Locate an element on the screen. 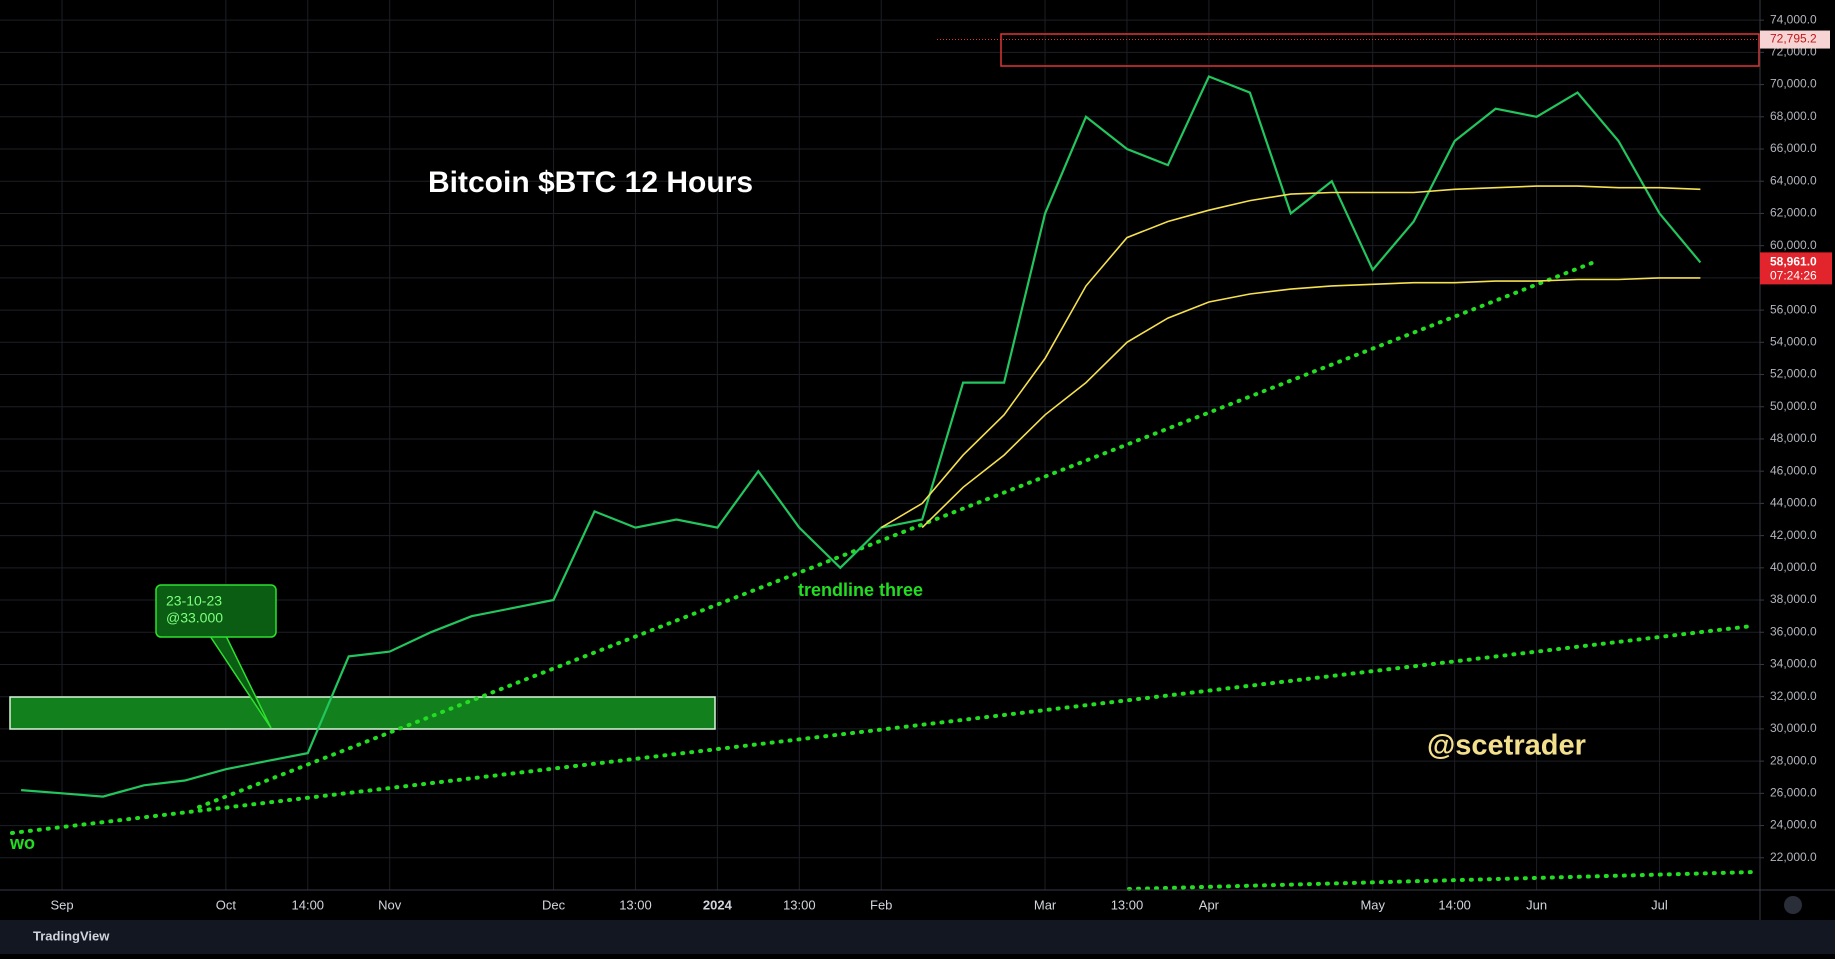 The height and width of the screenshot is (959, 1835). trendline-one is located at coordinates (1442, 880).